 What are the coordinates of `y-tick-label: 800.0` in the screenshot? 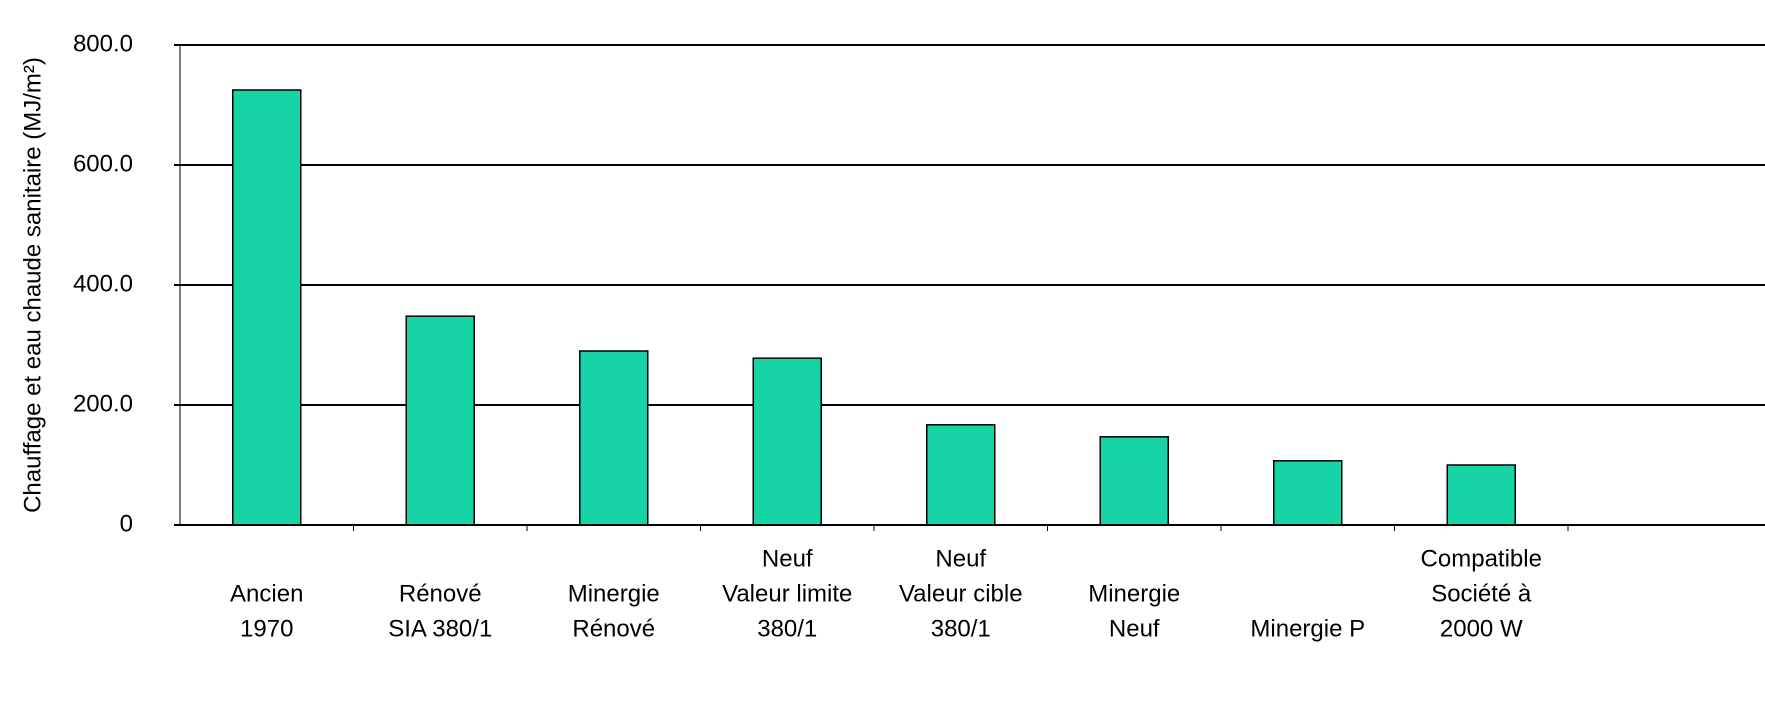 It's located at (103, 43).